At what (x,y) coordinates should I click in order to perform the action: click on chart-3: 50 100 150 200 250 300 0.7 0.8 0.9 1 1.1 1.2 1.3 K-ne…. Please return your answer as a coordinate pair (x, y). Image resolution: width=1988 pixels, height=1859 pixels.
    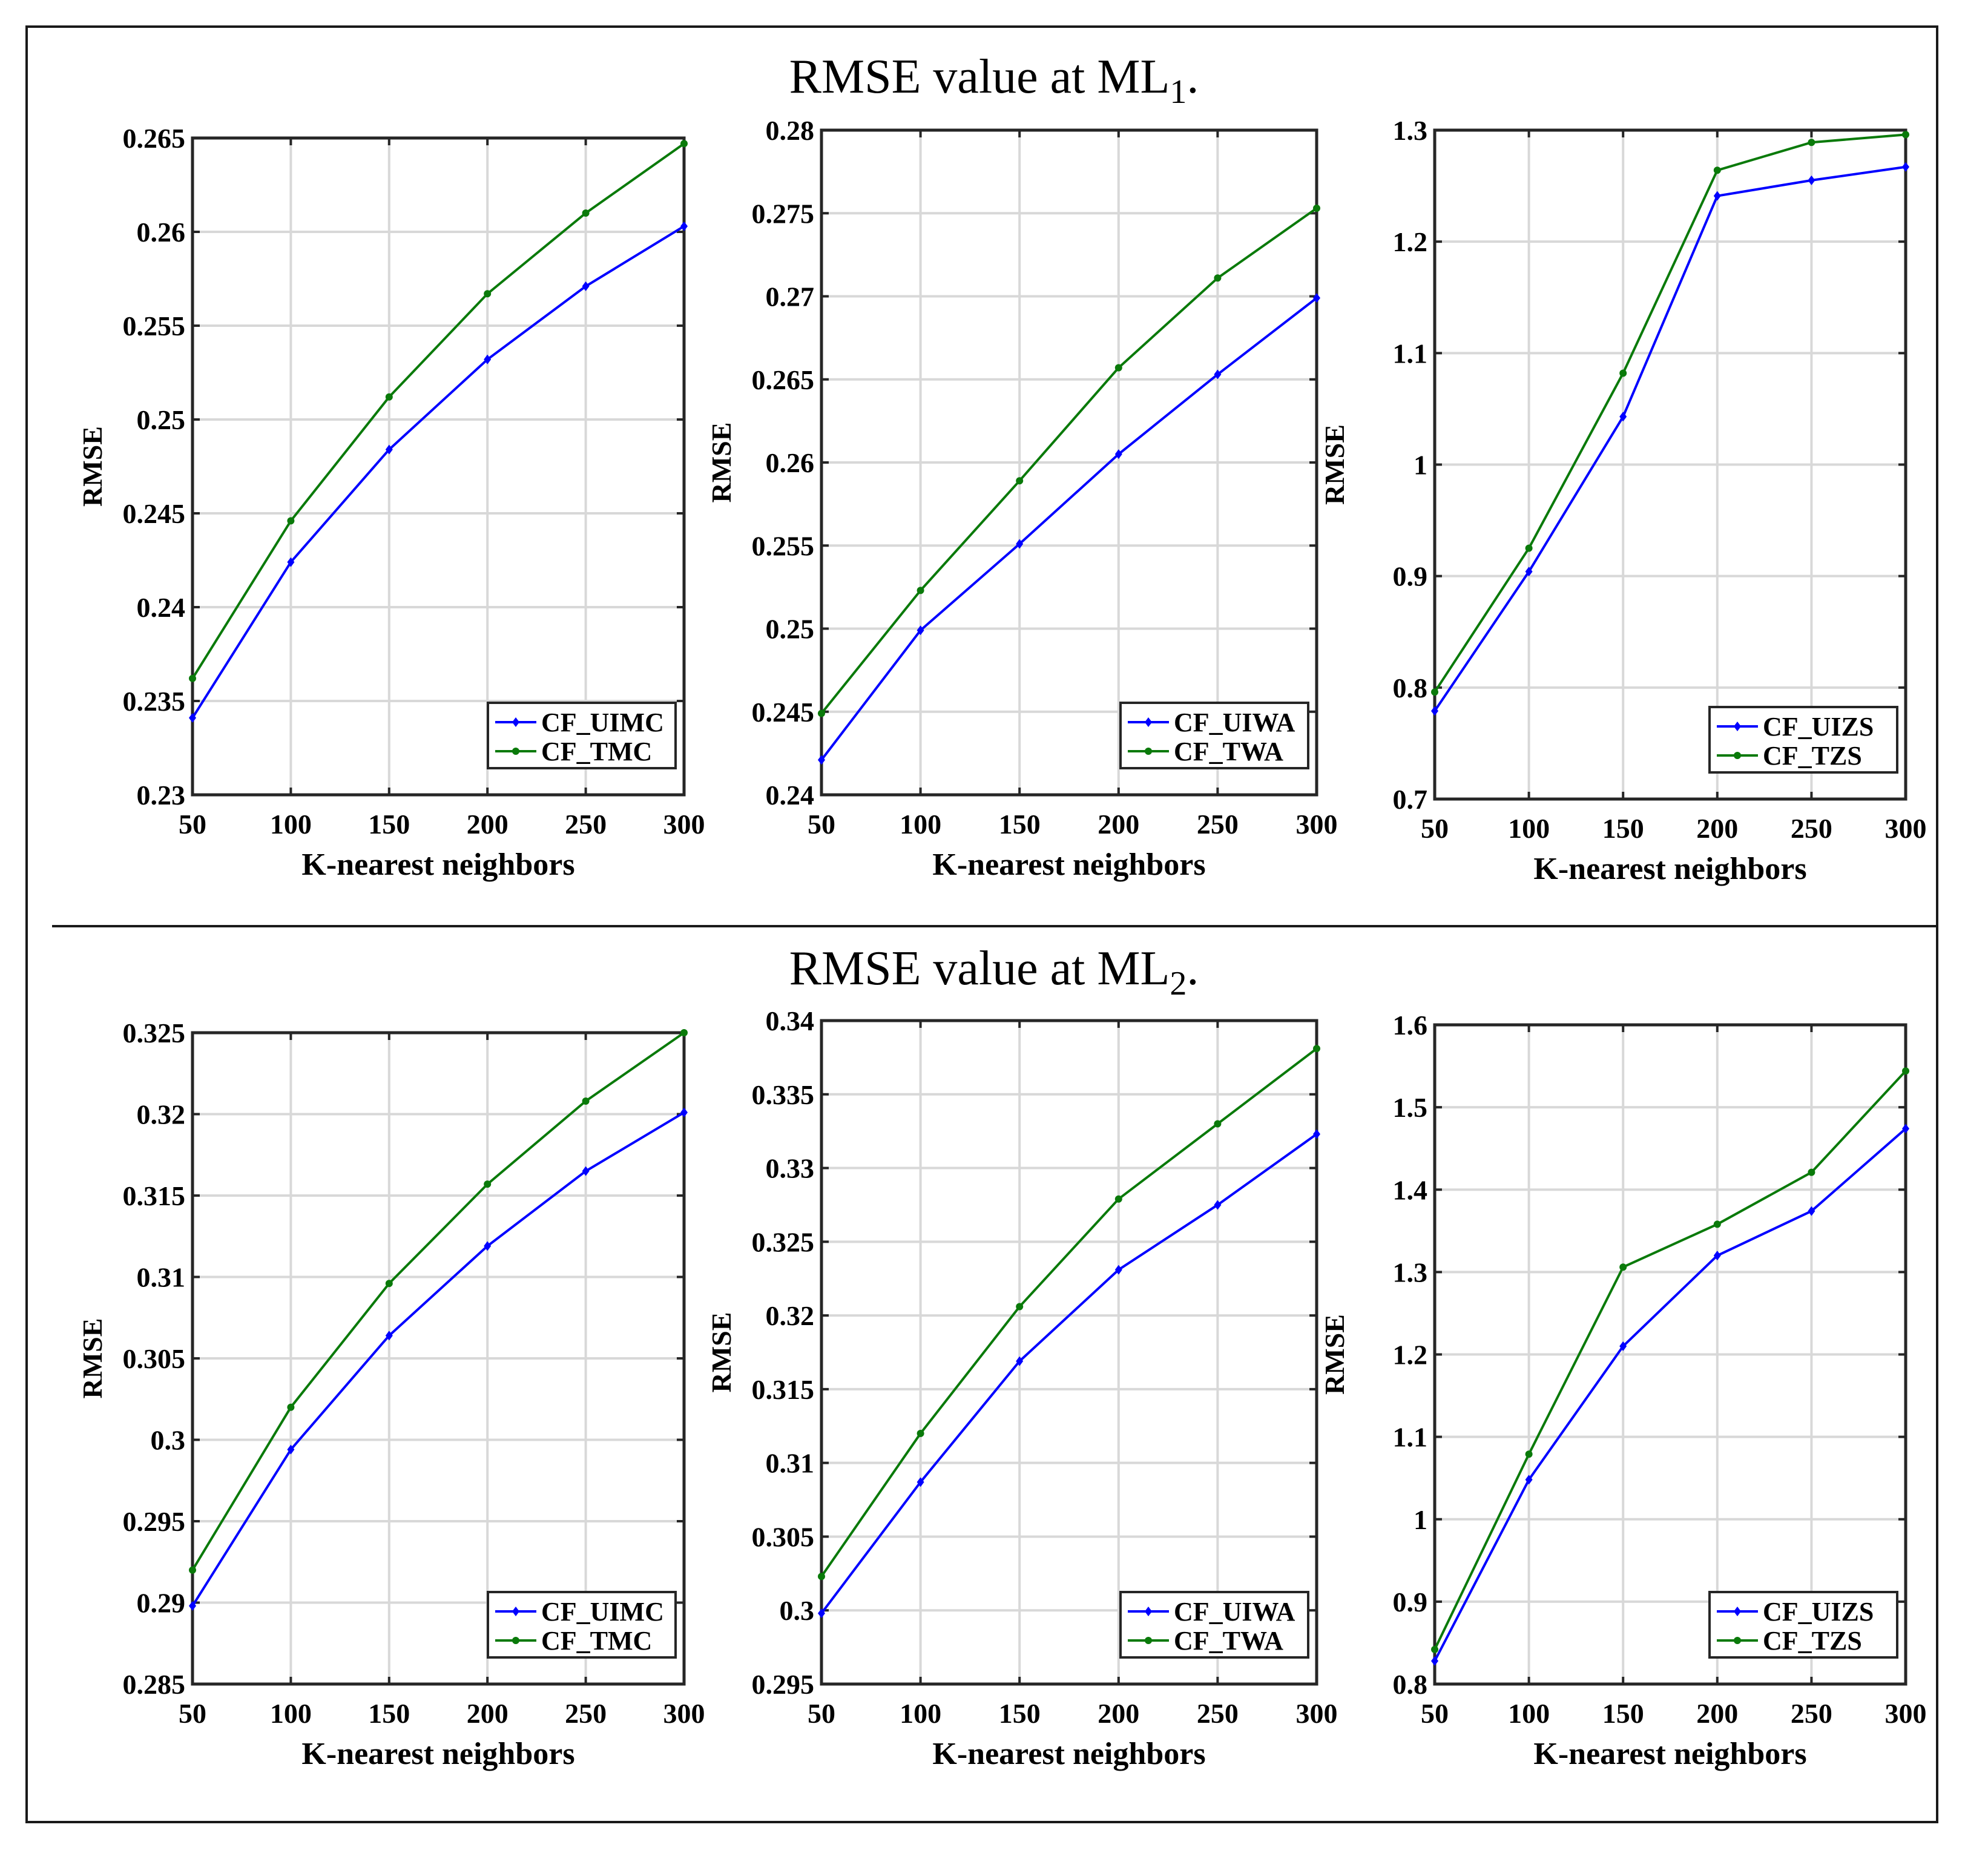
    Looking at the image, I should click on (1623, 501).